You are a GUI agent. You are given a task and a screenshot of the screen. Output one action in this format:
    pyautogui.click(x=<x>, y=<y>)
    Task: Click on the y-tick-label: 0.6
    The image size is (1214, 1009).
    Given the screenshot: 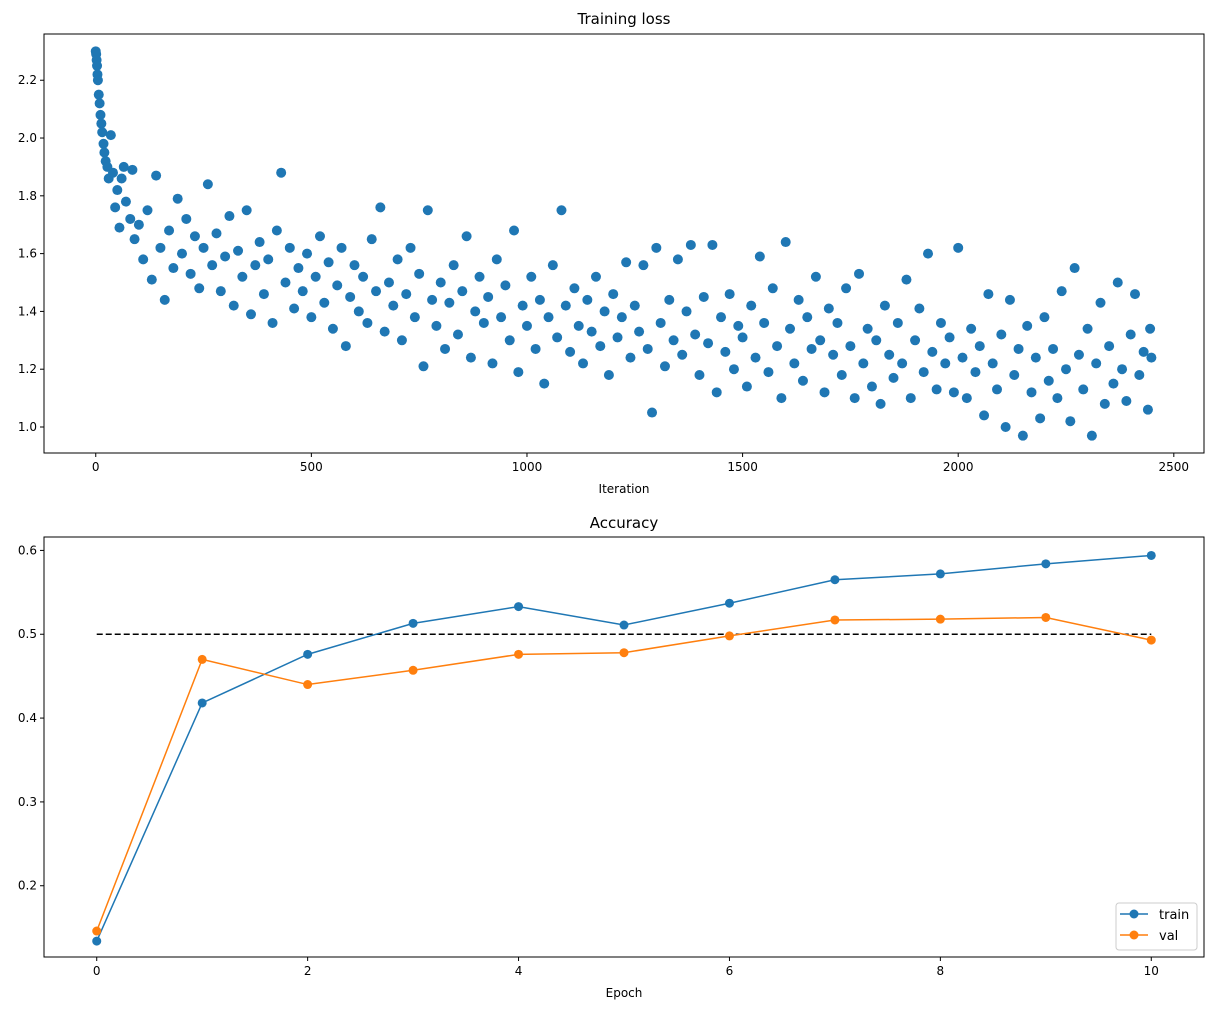 What is the action you would take?
    pyautogui.click(x=27, y=550)
    